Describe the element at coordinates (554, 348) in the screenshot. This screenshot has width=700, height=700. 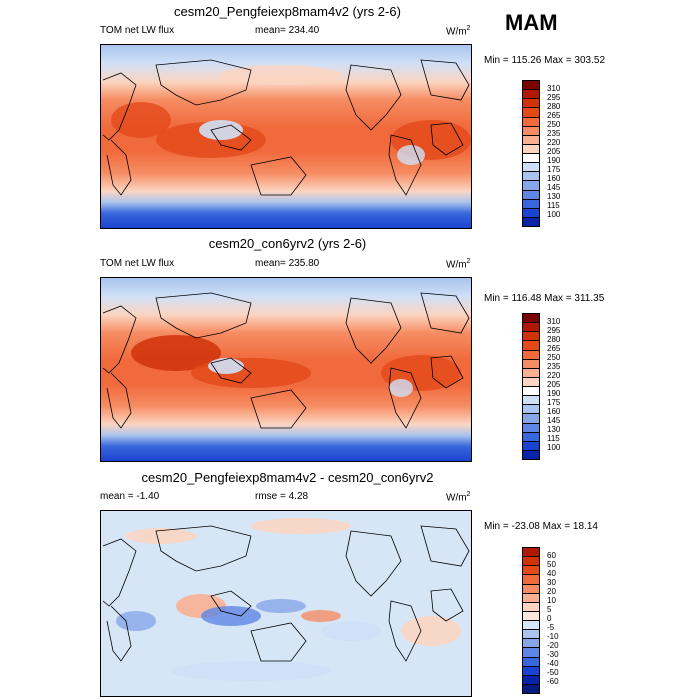
I see `colorbar-tick: 265` at that location.